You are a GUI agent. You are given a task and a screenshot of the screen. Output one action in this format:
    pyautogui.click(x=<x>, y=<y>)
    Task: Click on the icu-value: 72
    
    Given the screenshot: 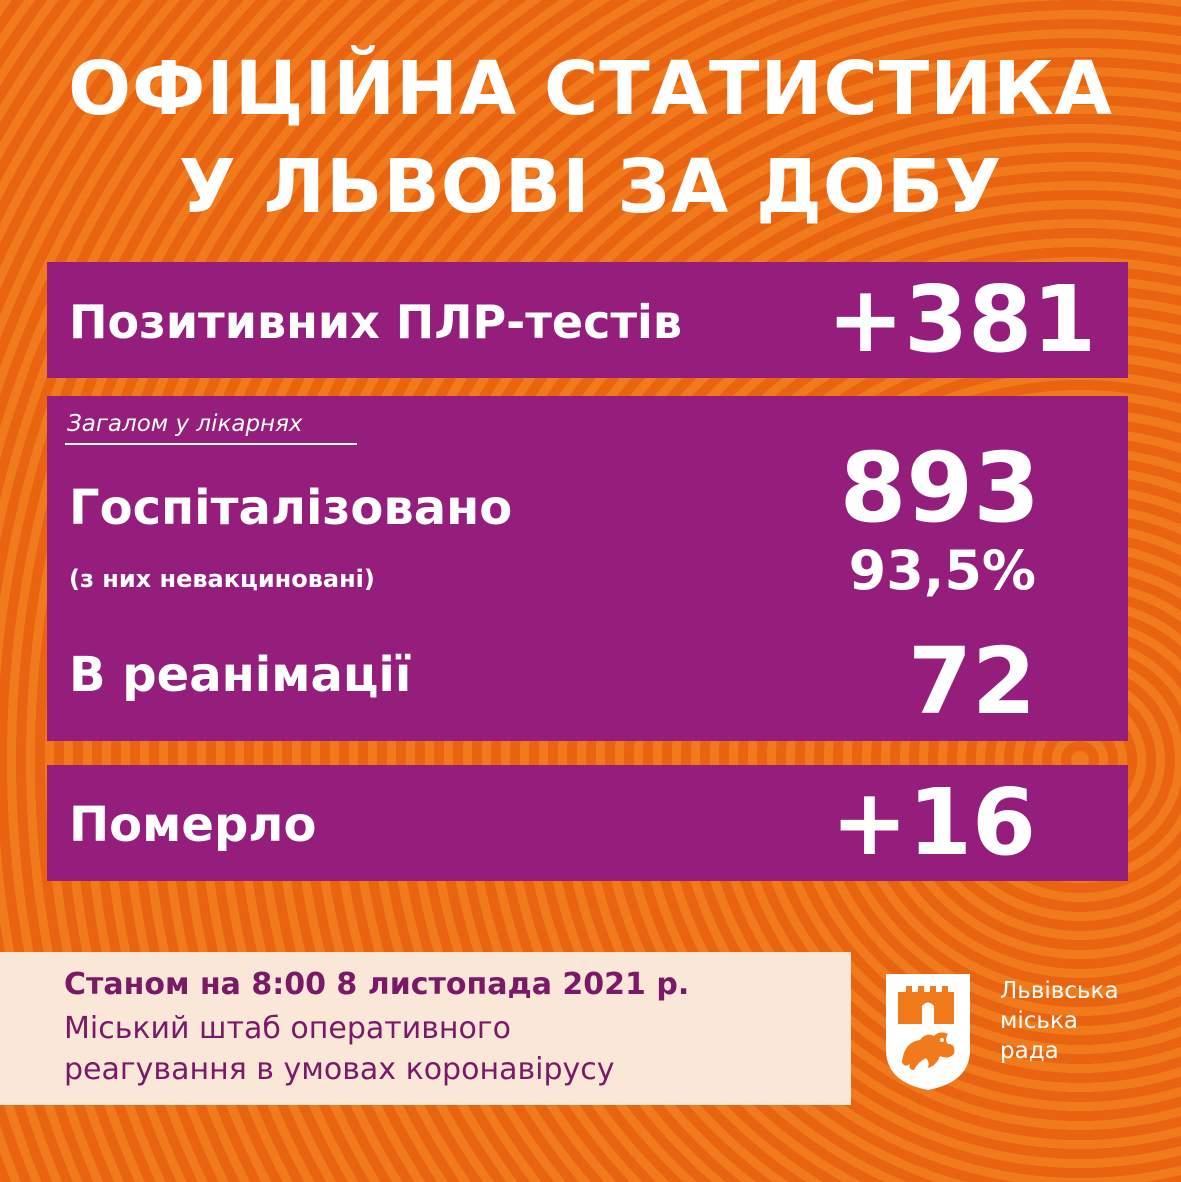 What is the action you would take?
    pyautogui.click(x=971, y=681)
    